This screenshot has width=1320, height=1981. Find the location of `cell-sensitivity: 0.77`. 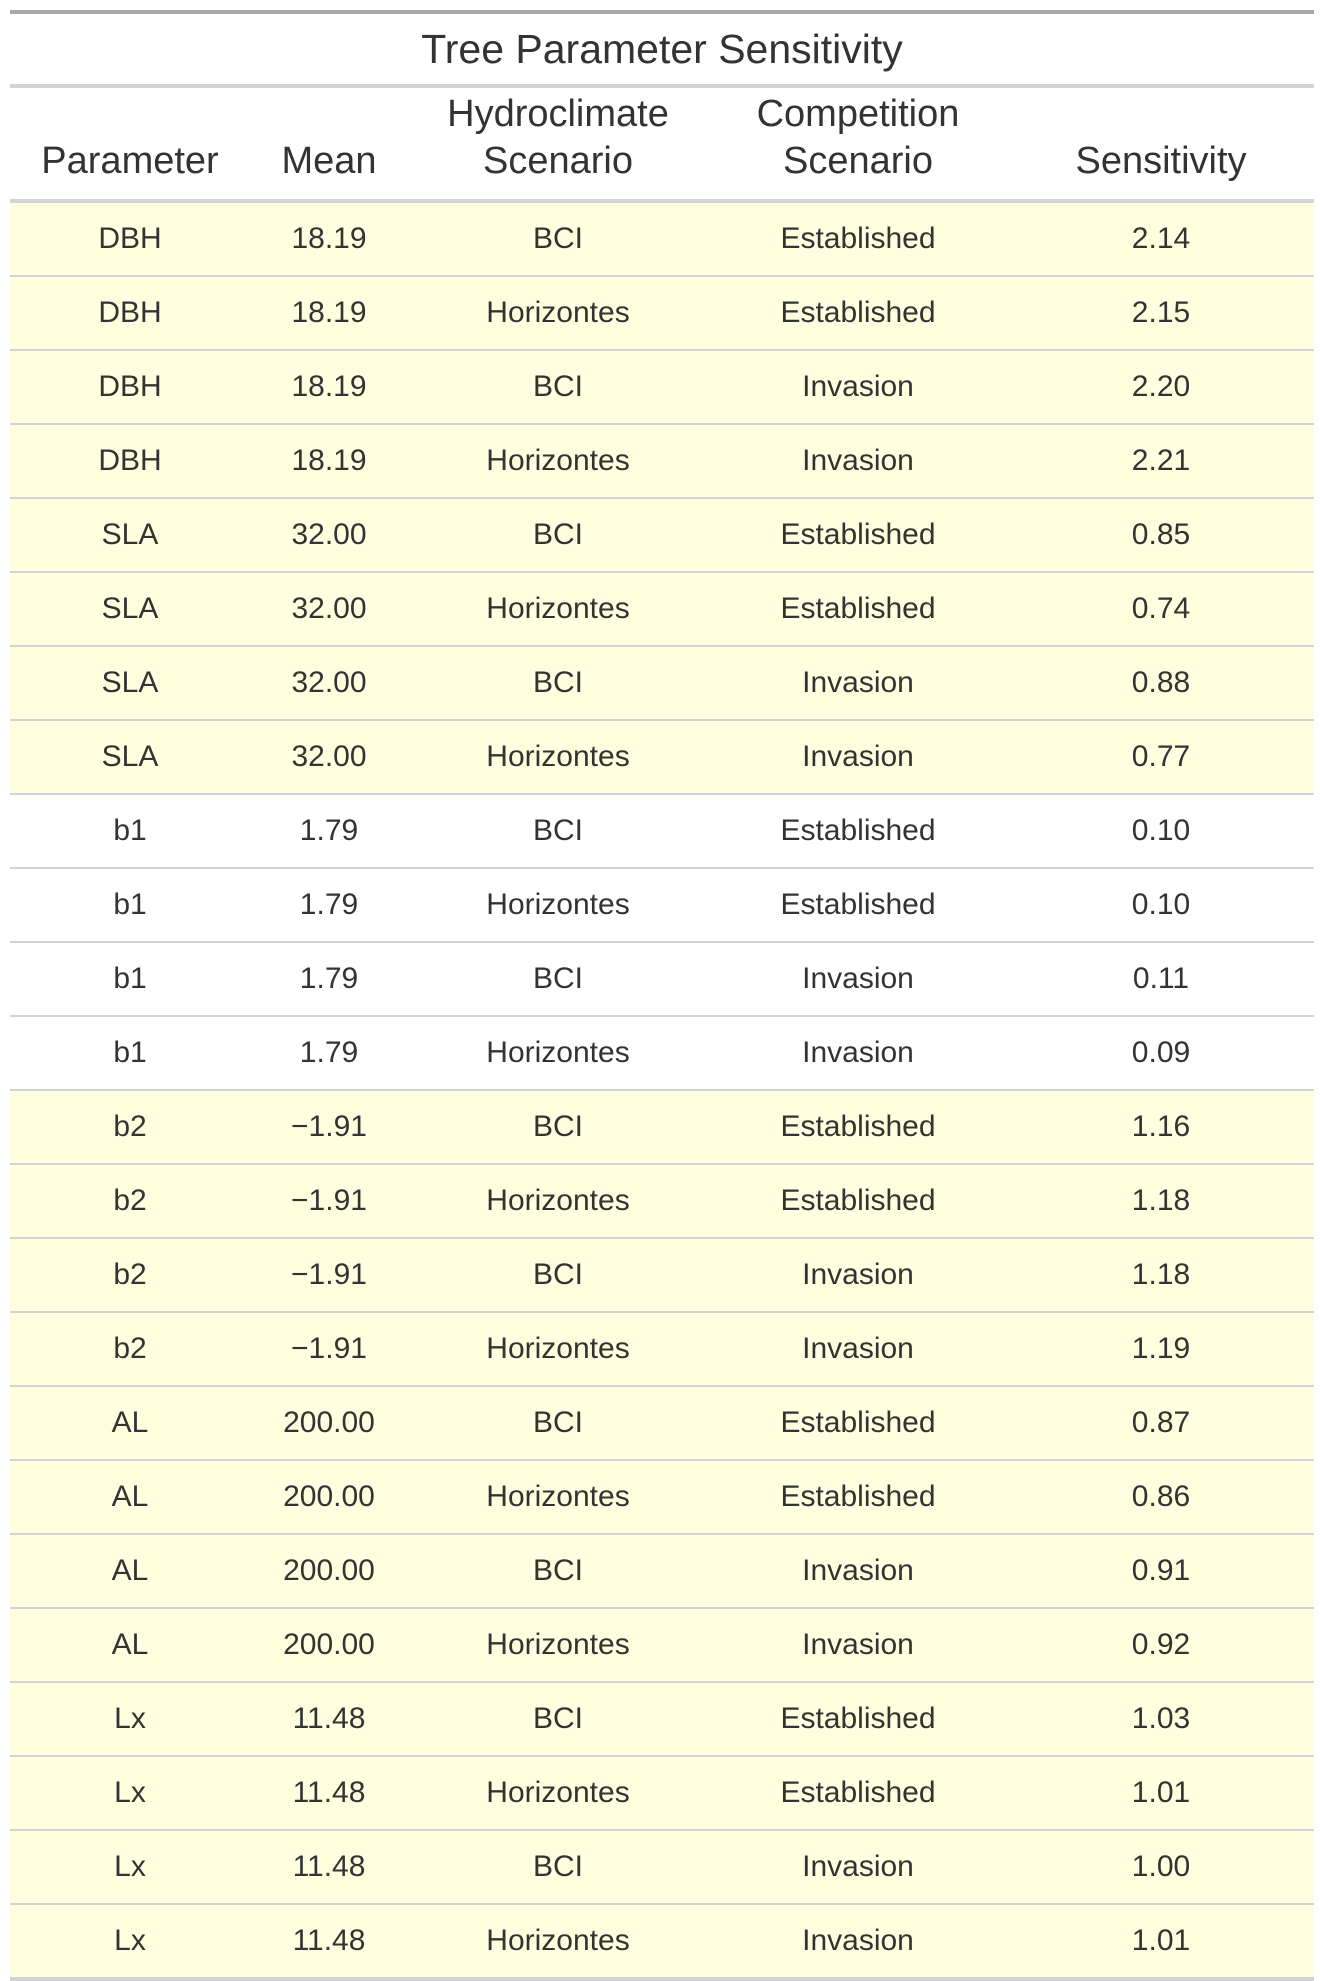

cell-sensitivity: 0.77 is located at coordinates (1161, 756).